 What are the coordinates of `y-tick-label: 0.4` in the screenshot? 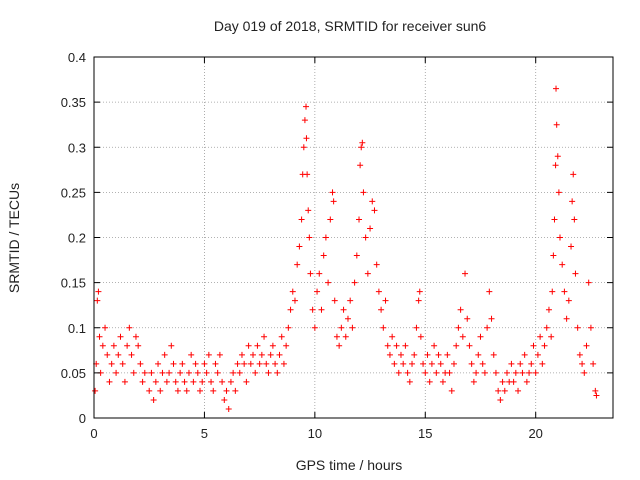 It's located at (77, 57).